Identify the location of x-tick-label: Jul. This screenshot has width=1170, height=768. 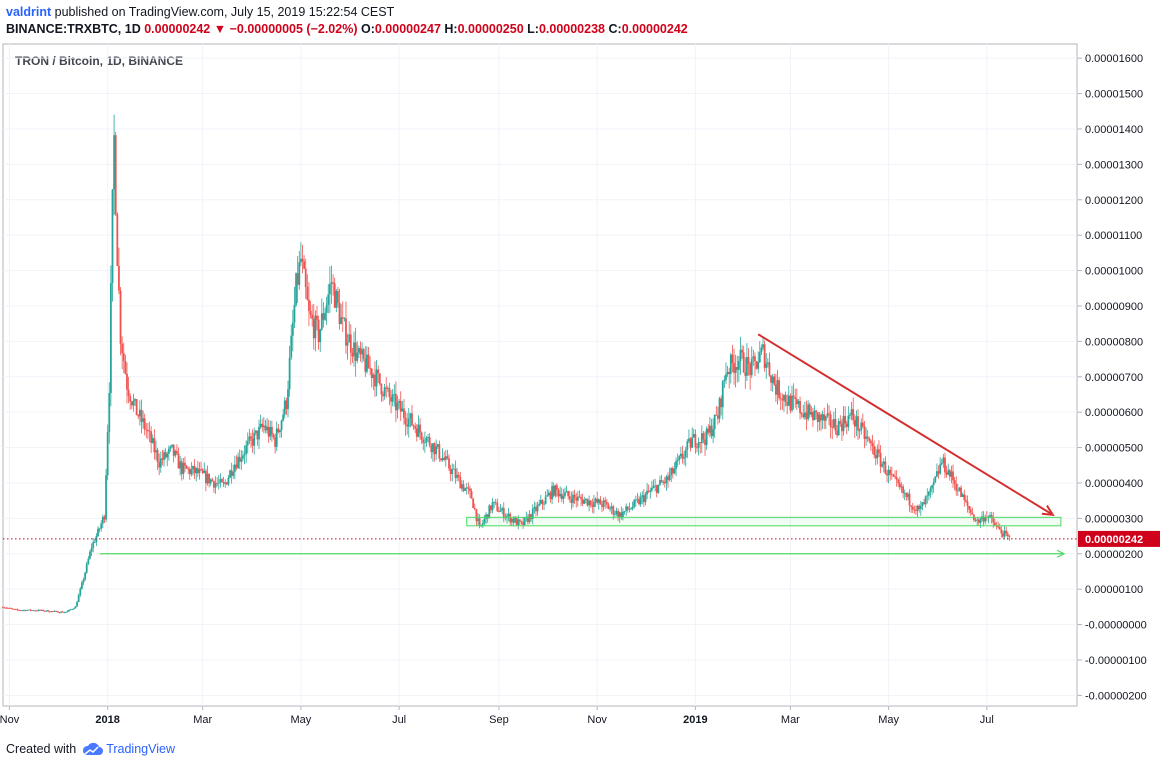
(399, 720).